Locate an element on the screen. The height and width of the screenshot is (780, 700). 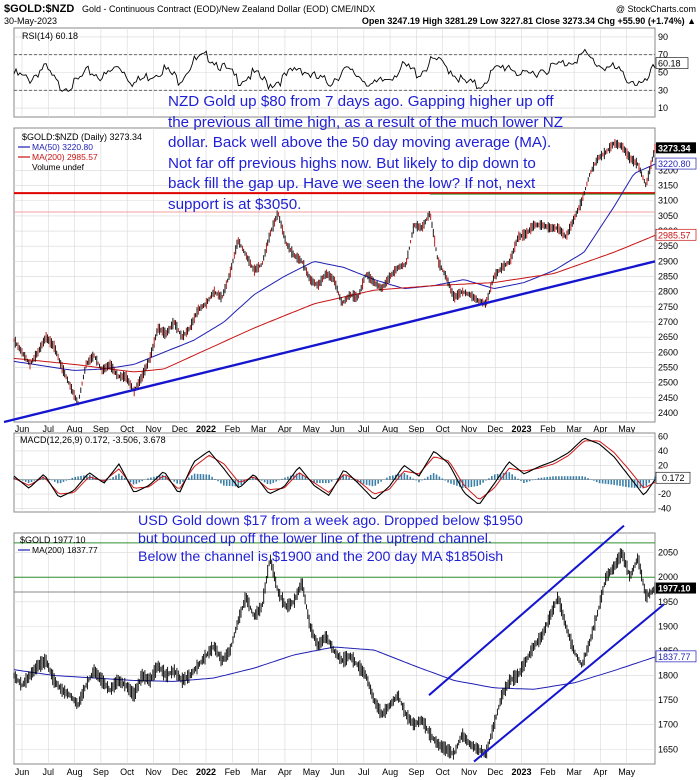
macd-ytick-label: -20 is located at coordinates (664, 494).